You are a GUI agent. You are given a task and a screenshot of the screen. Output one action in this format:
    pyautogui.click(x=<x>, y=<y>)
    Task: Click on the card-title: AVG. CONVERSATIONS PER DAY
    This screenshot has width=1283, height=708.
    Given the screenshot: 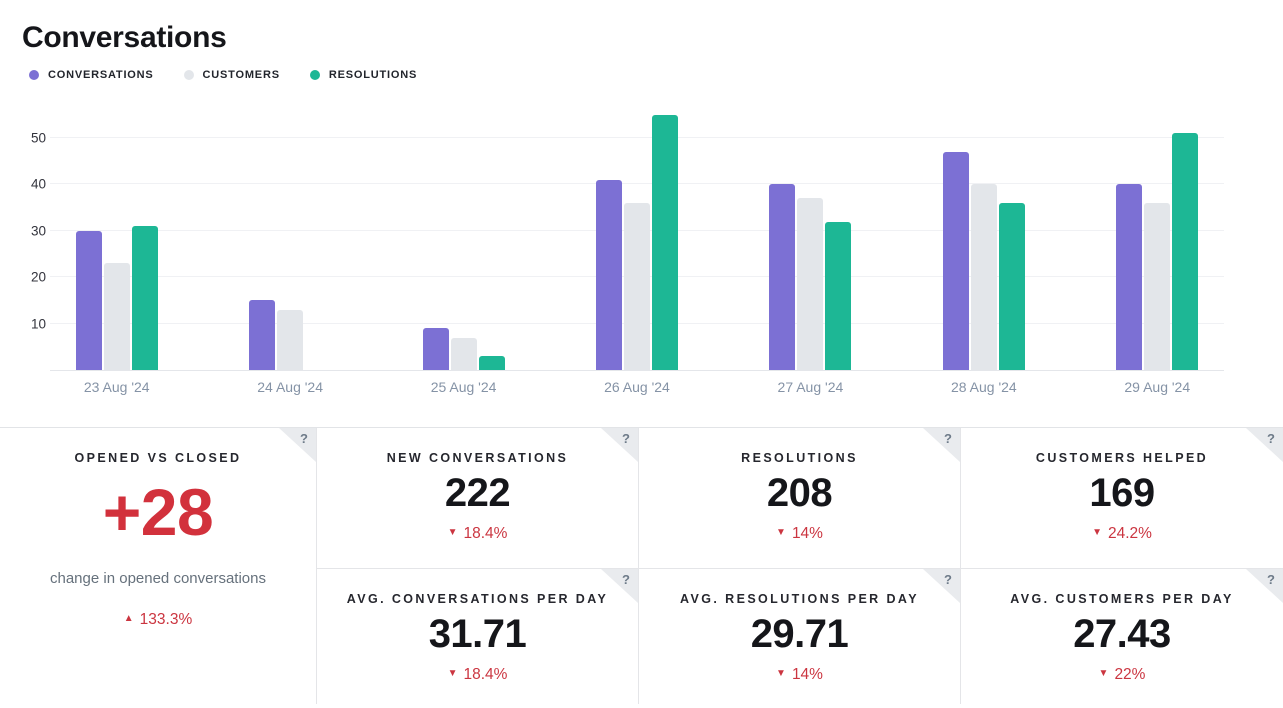 What is the action you would take?
    pyautogui.click(x=477, y=599)
    